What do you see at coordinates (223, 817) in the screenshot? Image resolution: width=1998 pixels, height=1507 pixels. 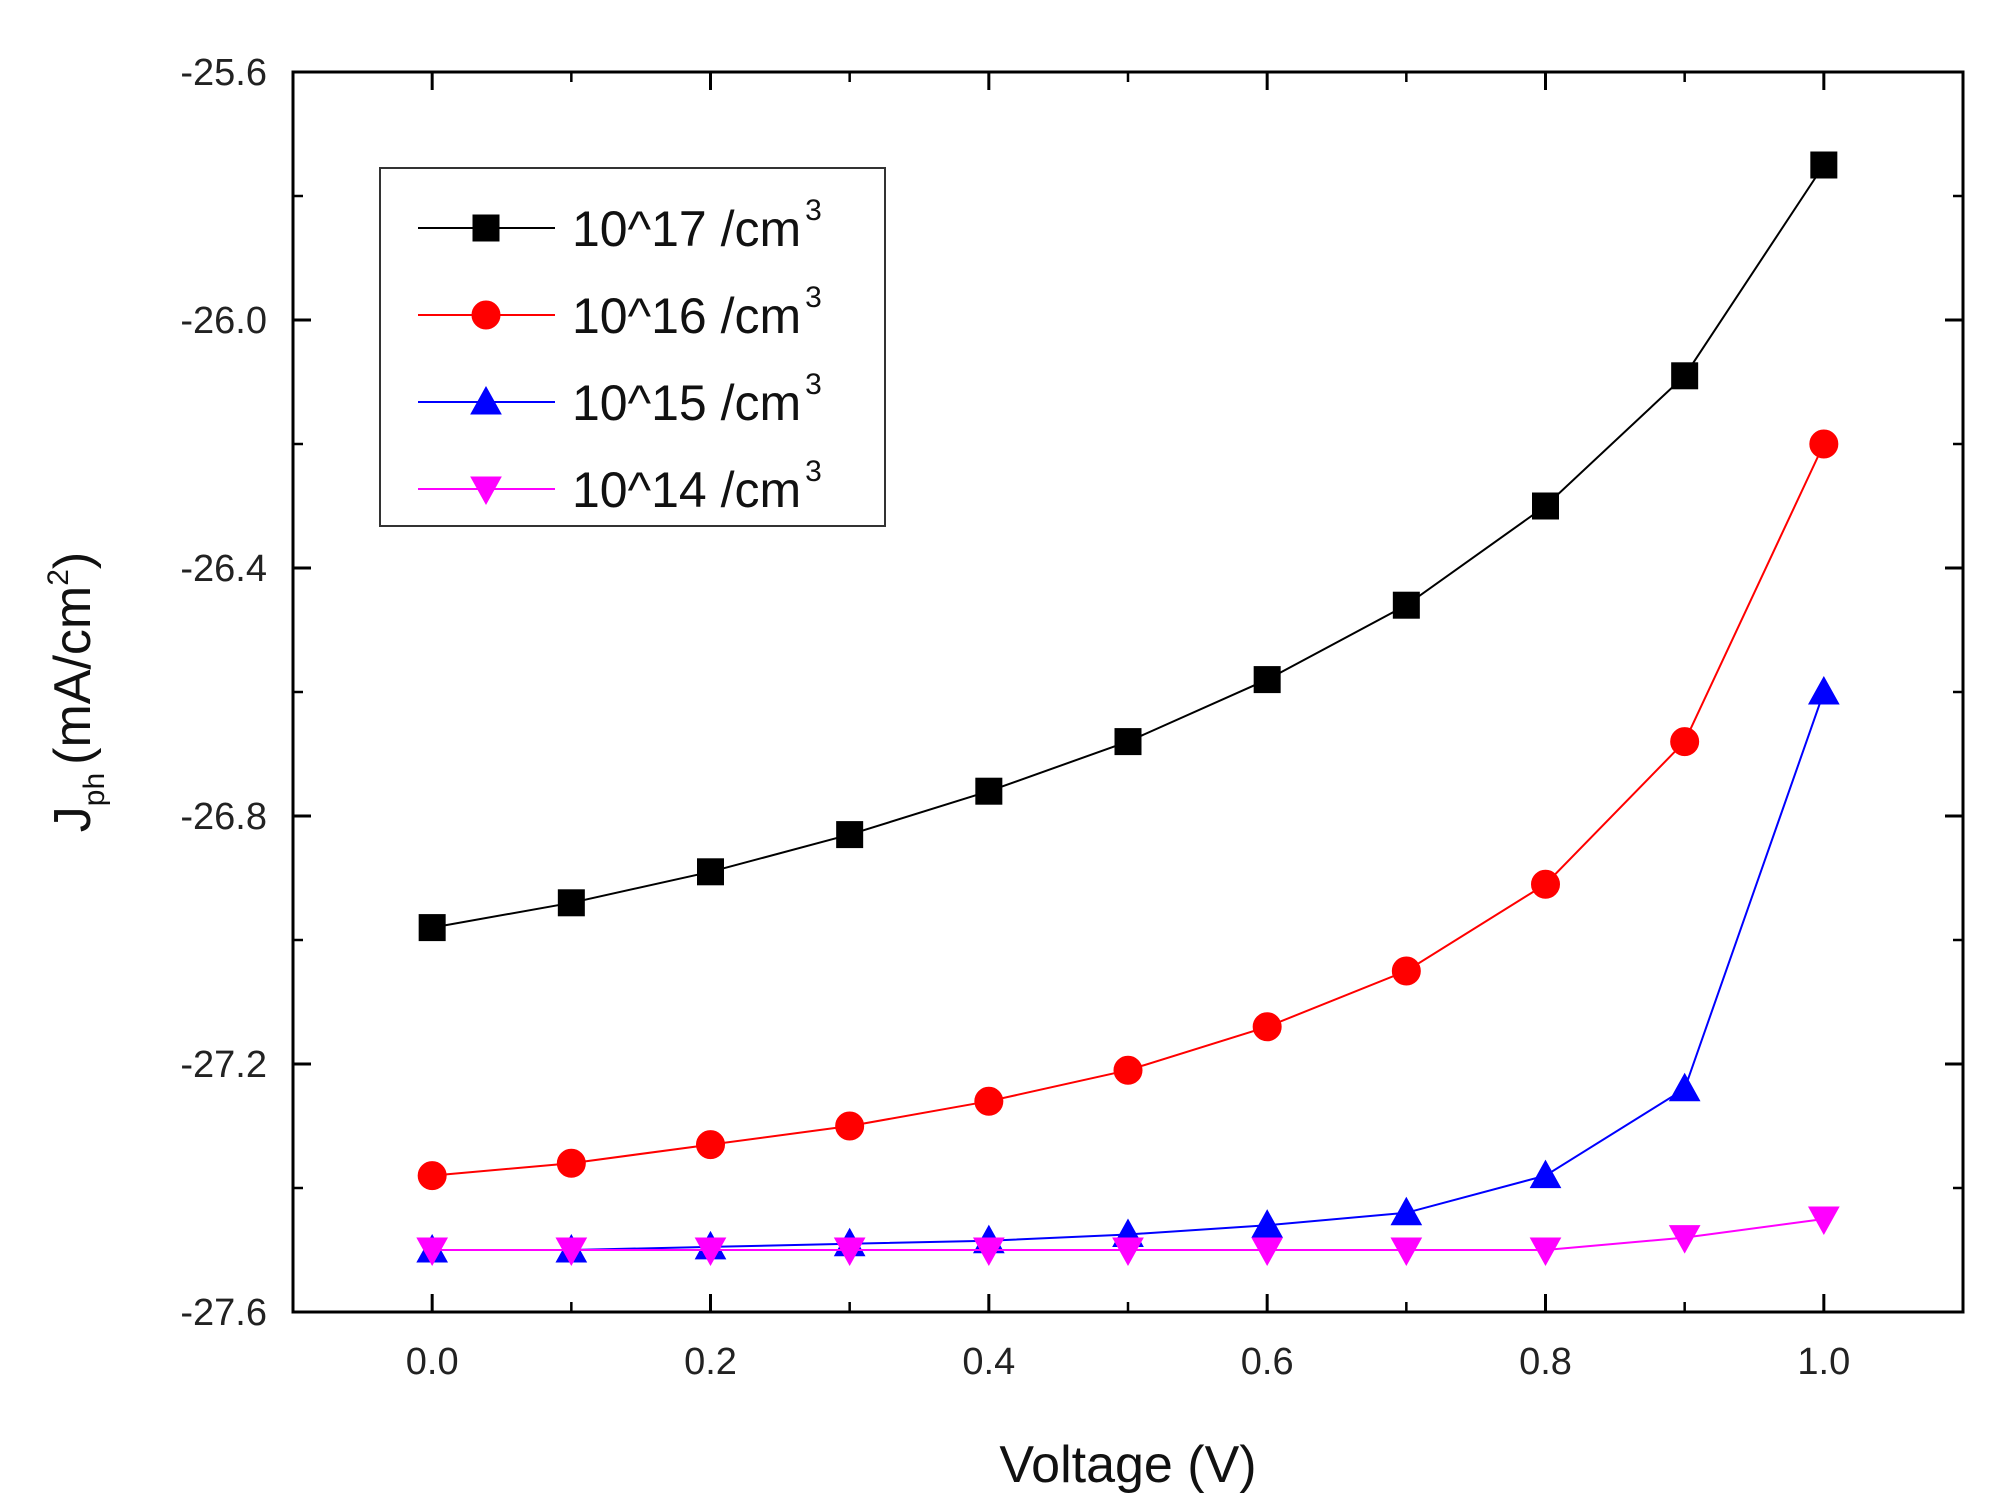 I see `y-tick-label: -26.8` at bounding box center [223, 817].